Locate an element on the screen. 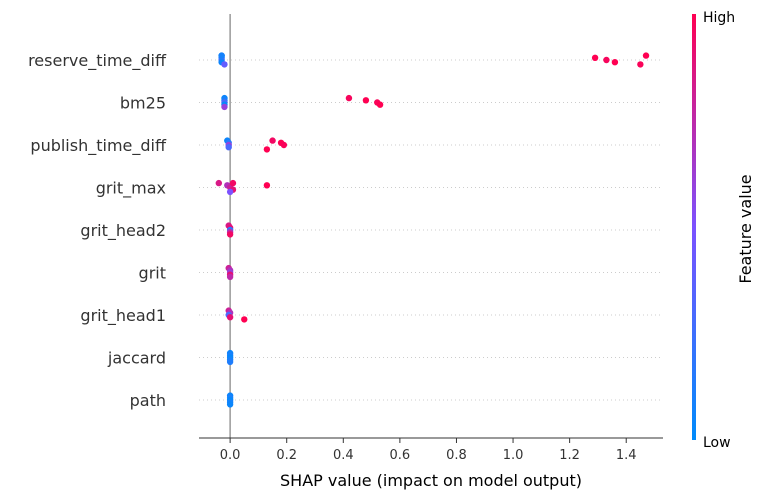 This screenshot has height=499, width=766. colorbar-gradient is located at coordinates (694, 227).